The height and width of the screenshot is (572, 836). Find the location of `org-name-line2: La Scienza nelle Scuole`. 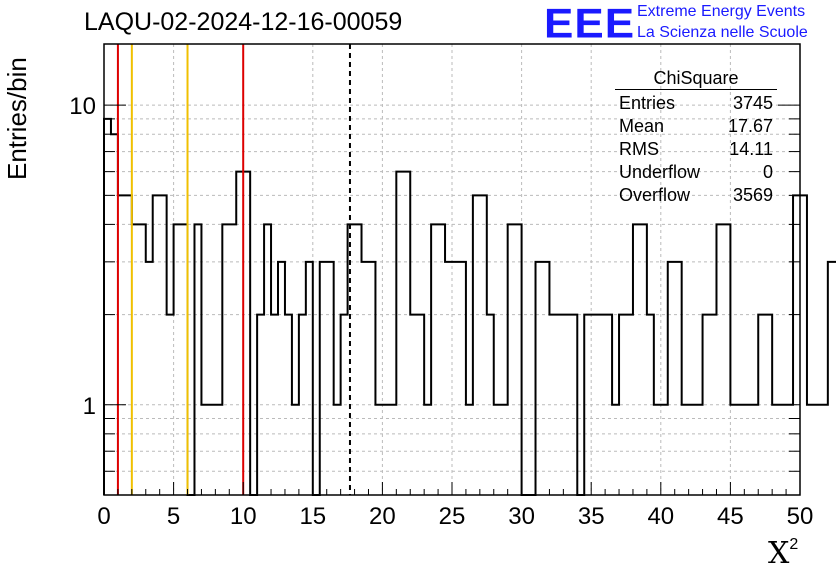

org-name-line2: La Scienza nelle Scuole is located at coordinates (722, 32).